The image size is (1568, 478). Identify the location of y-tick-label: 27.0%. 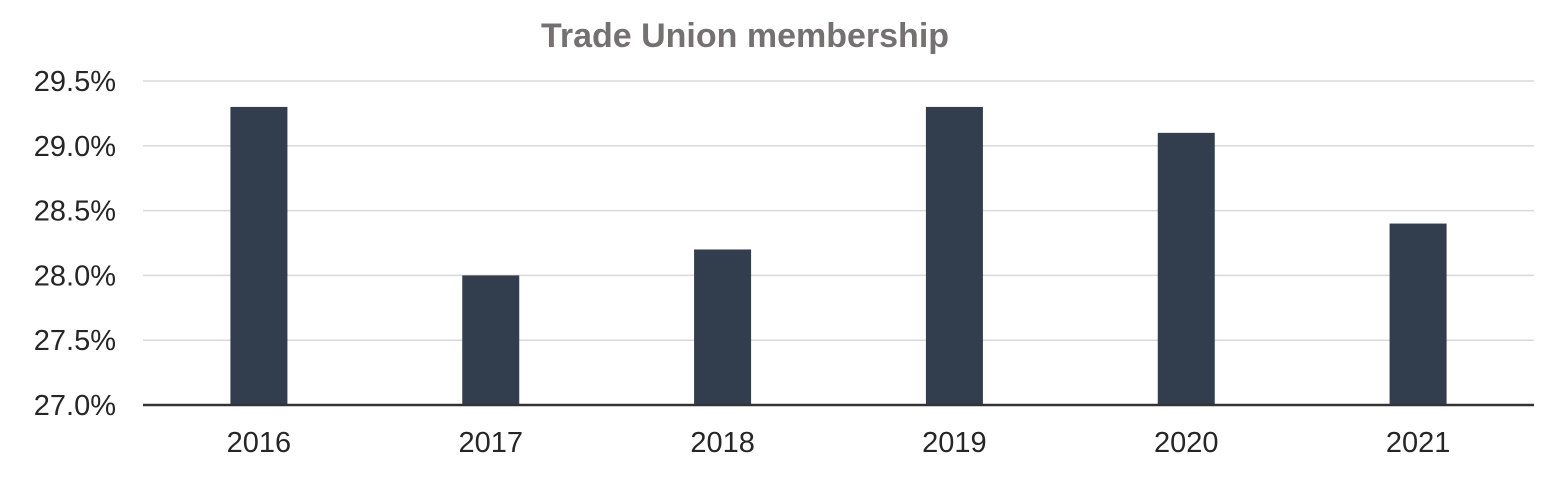
(75, 406).